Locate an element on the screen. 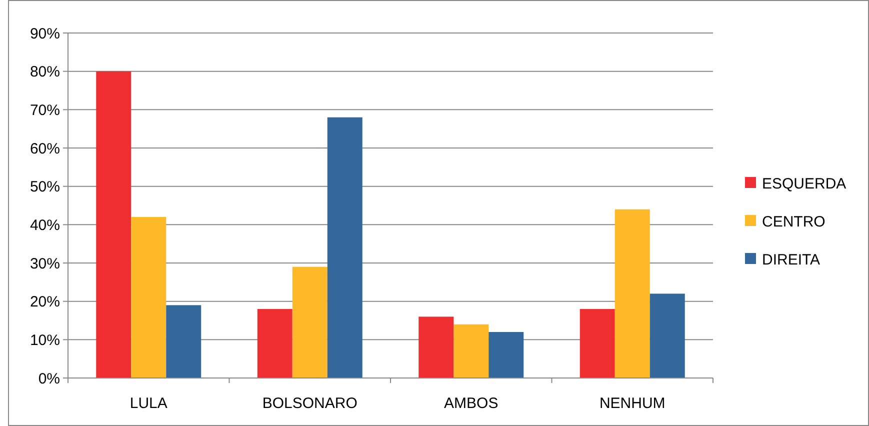 Image resolution: width=869 pixels, height=426 pixels. y-tick-label: 80% is located at coordinates (45, 72).